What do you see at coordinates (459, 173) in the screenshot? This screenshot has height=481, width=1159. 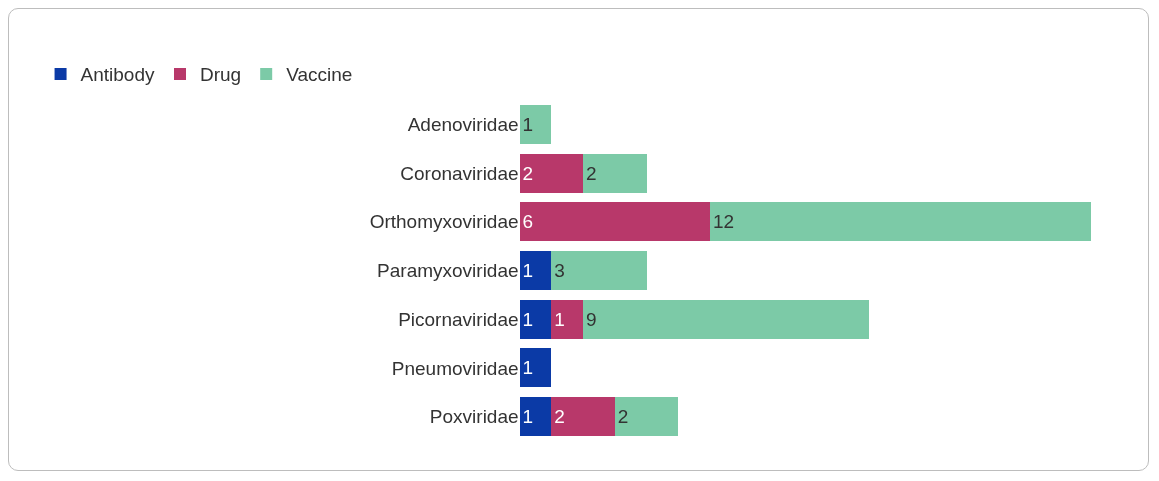 I see `y-tick-label: Coronaviridae` at bounding box center [459, 173].